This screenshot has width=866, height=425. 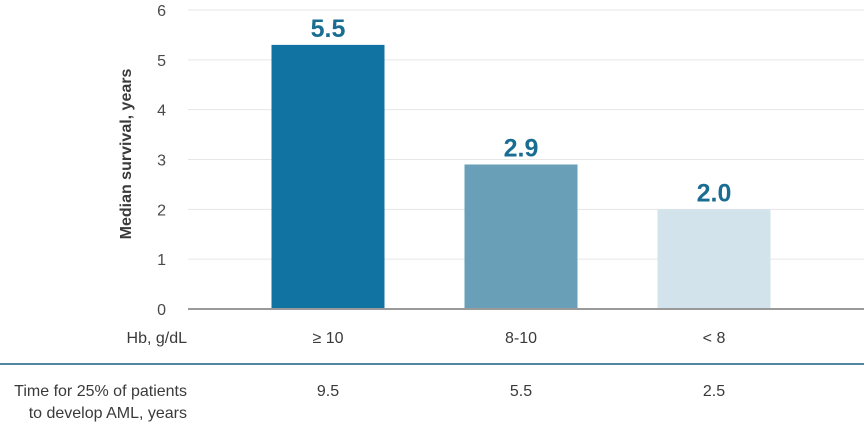 I want to click on category-label: ≥ 10, so click(x=327, y=338).